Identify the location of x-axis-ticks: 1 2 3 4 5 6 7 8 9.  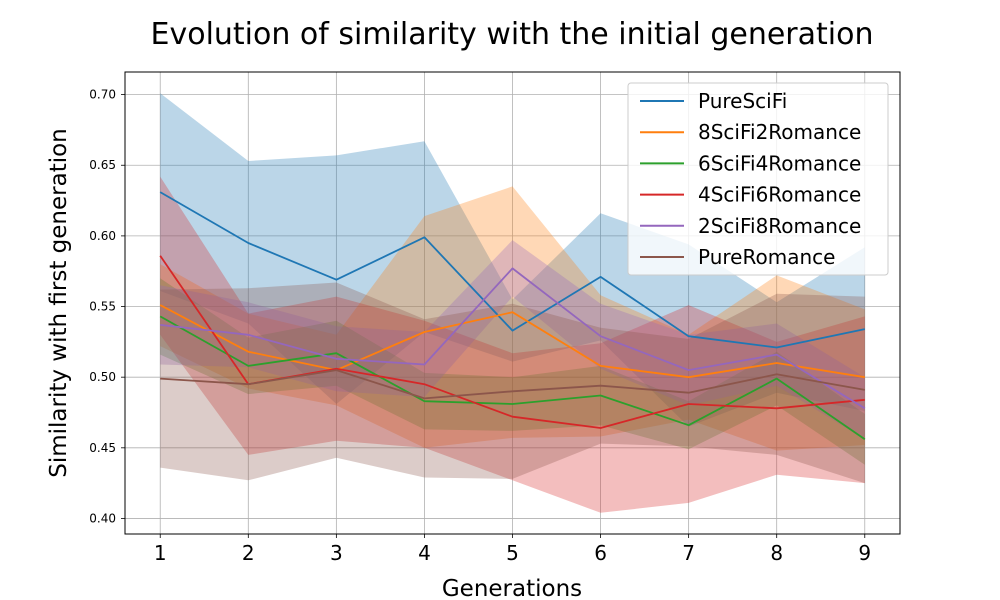
(512, 549).